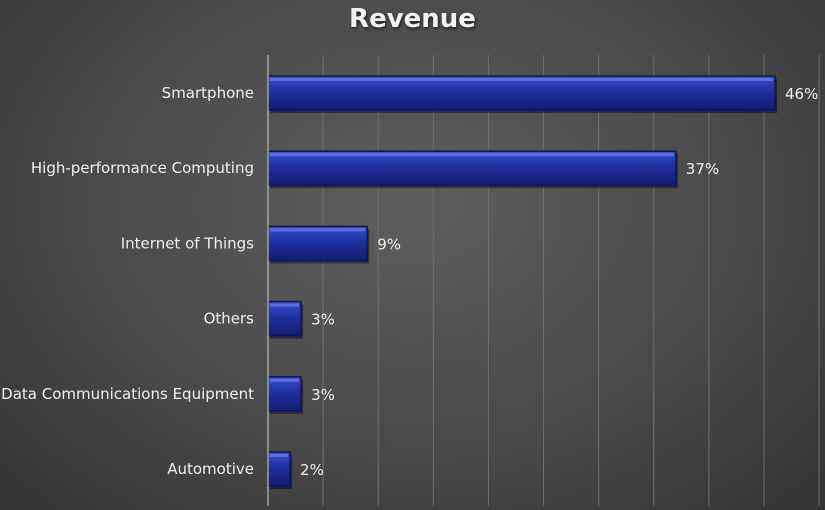  I want to click on category-label: Others, so click(229, 319).